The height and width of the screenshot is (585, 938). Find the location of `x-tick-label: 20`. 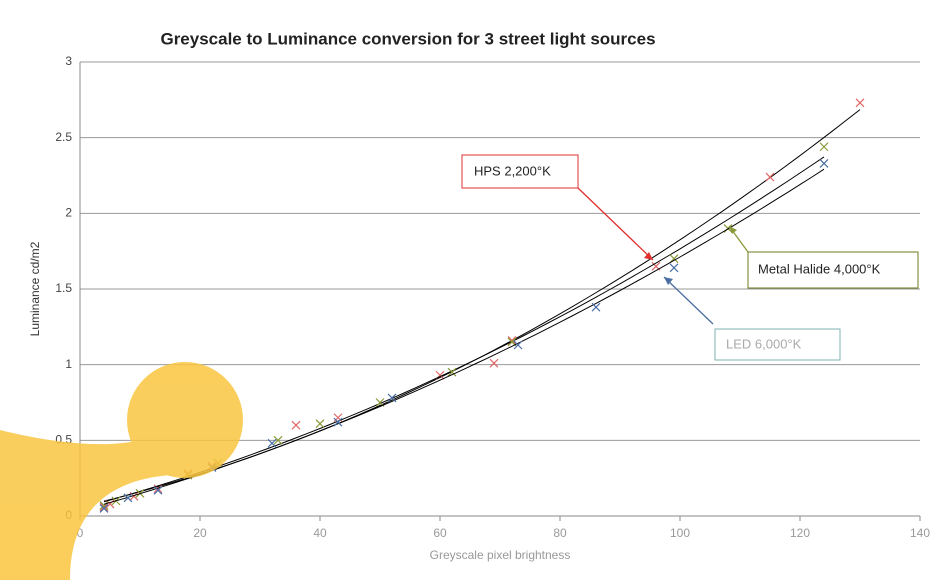

x-tick-label: 20 is located at coordinates (200, 533).